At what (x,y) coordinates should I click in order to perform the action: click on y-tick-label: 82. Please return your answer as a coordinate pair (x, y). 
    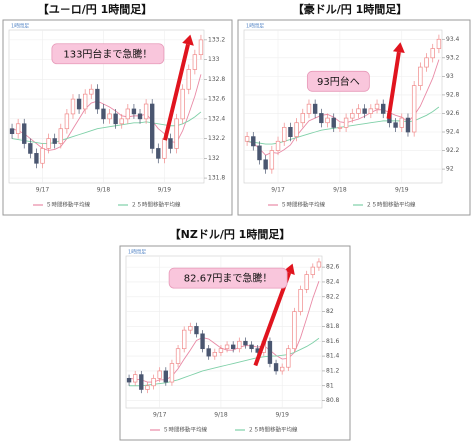
    Looking at the image, I should click on (330, 311).